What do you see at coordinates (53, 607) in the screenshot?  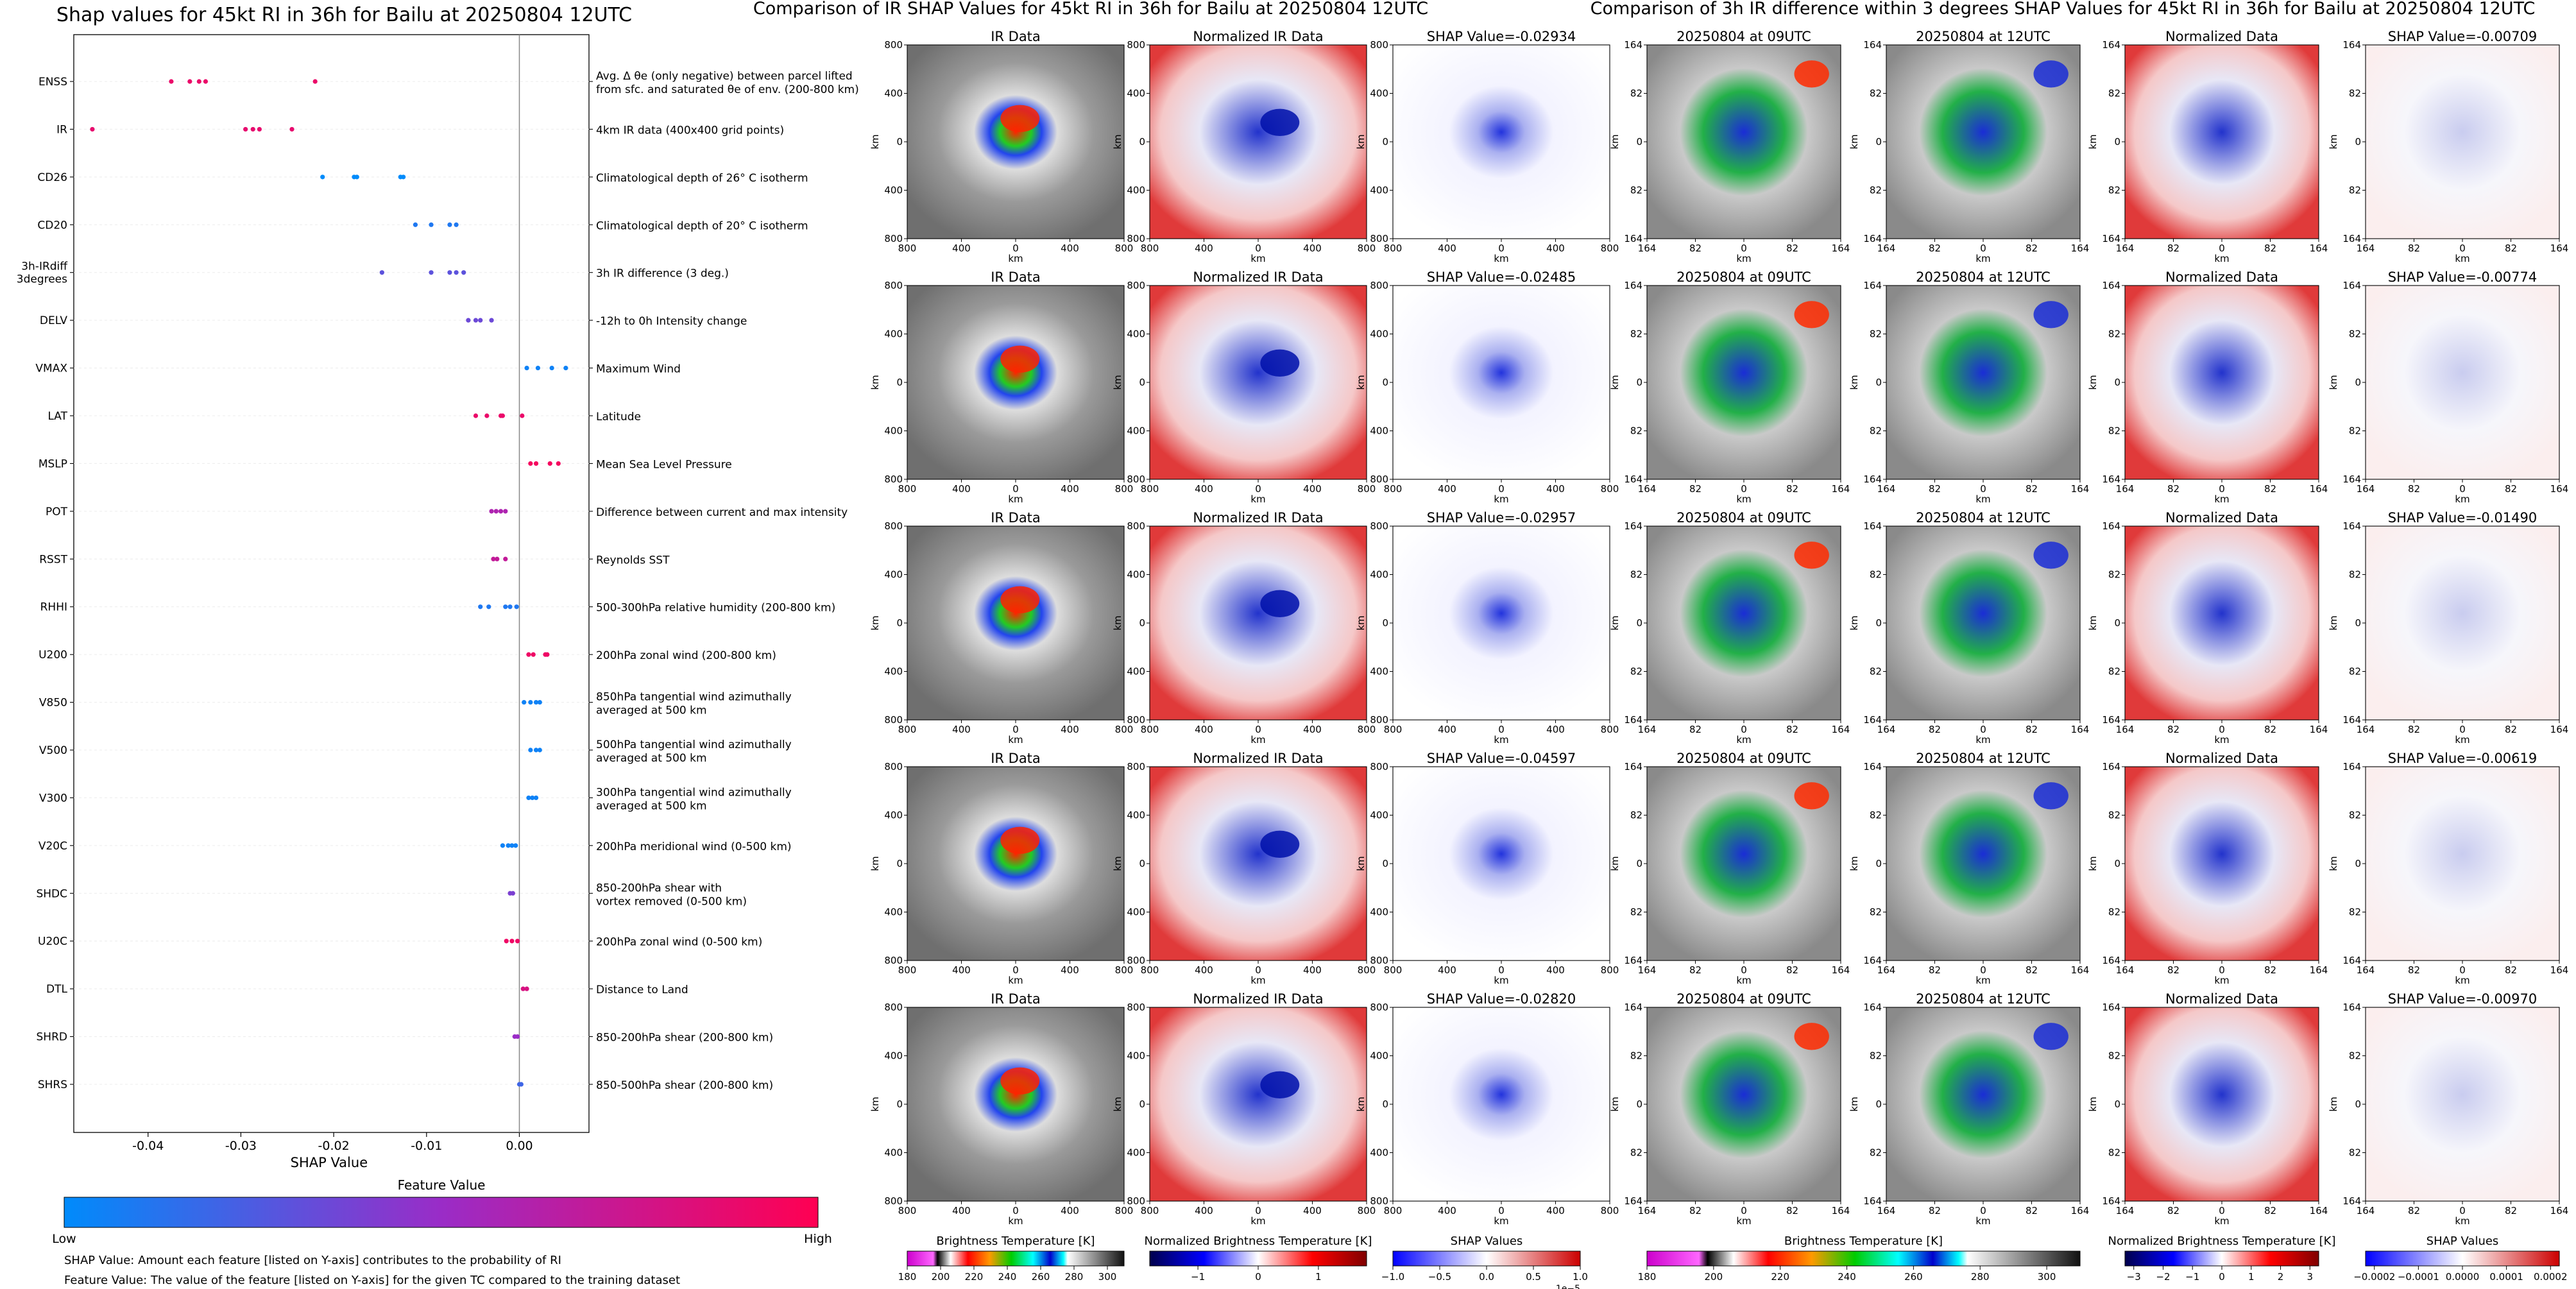 I see `feature-name-rhhi: RHHI` at bounding box center [53, 607].